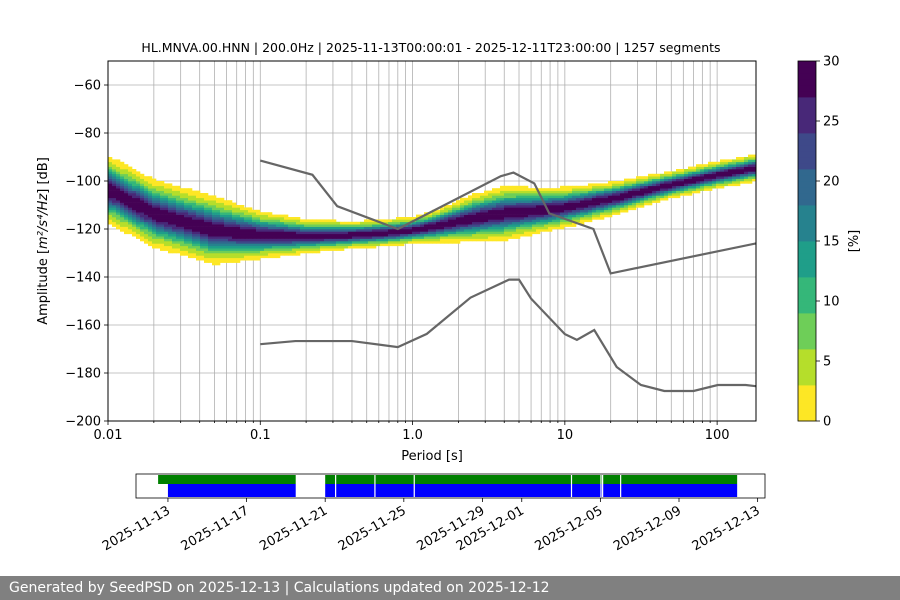 This screenshot has width=900, height=600. I want to click on y-axis-label-part: Amplitude [, so click(43, 287).